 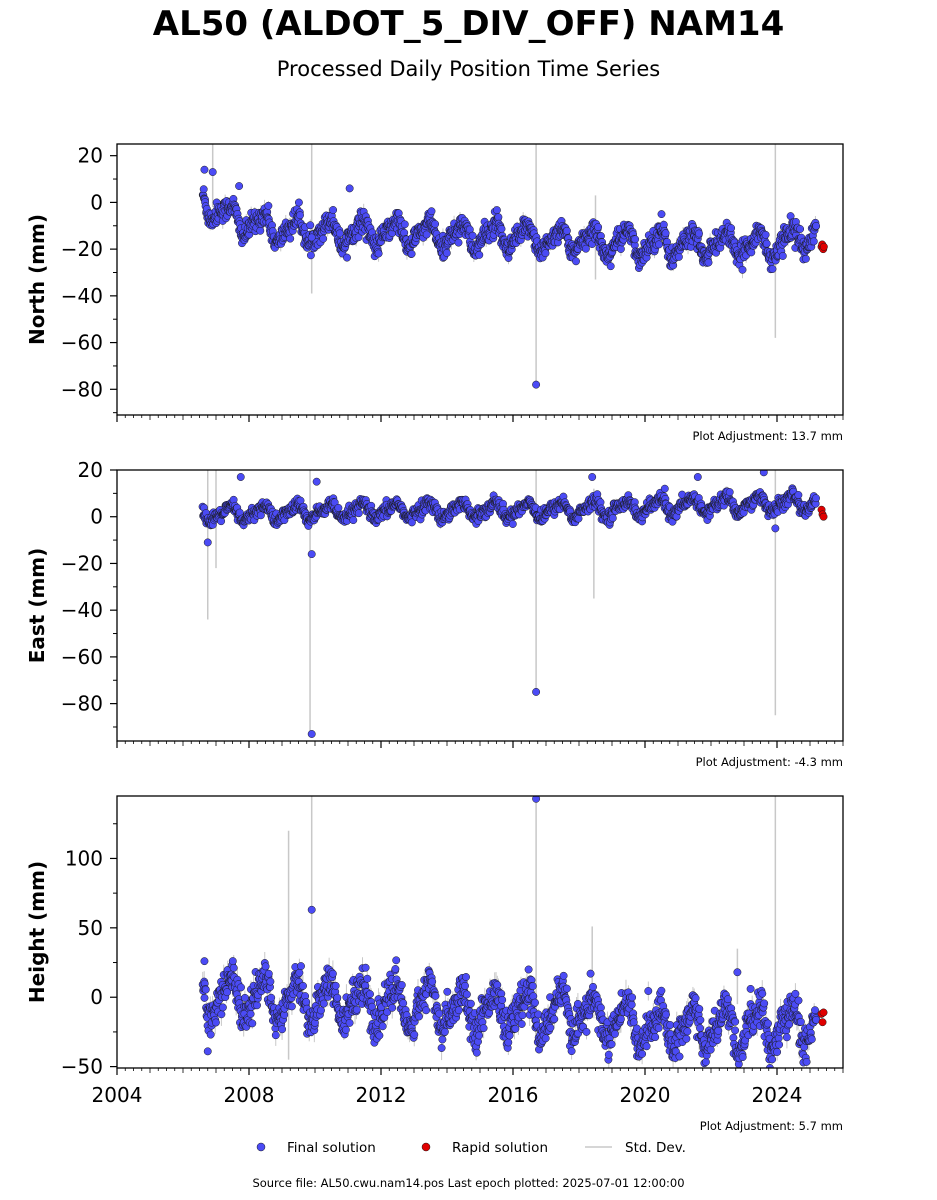 What do you see at coordinates (37, 606) in the screenshot?
I see `y-axis-label: East (mm)` at bounding box center [37, 606].